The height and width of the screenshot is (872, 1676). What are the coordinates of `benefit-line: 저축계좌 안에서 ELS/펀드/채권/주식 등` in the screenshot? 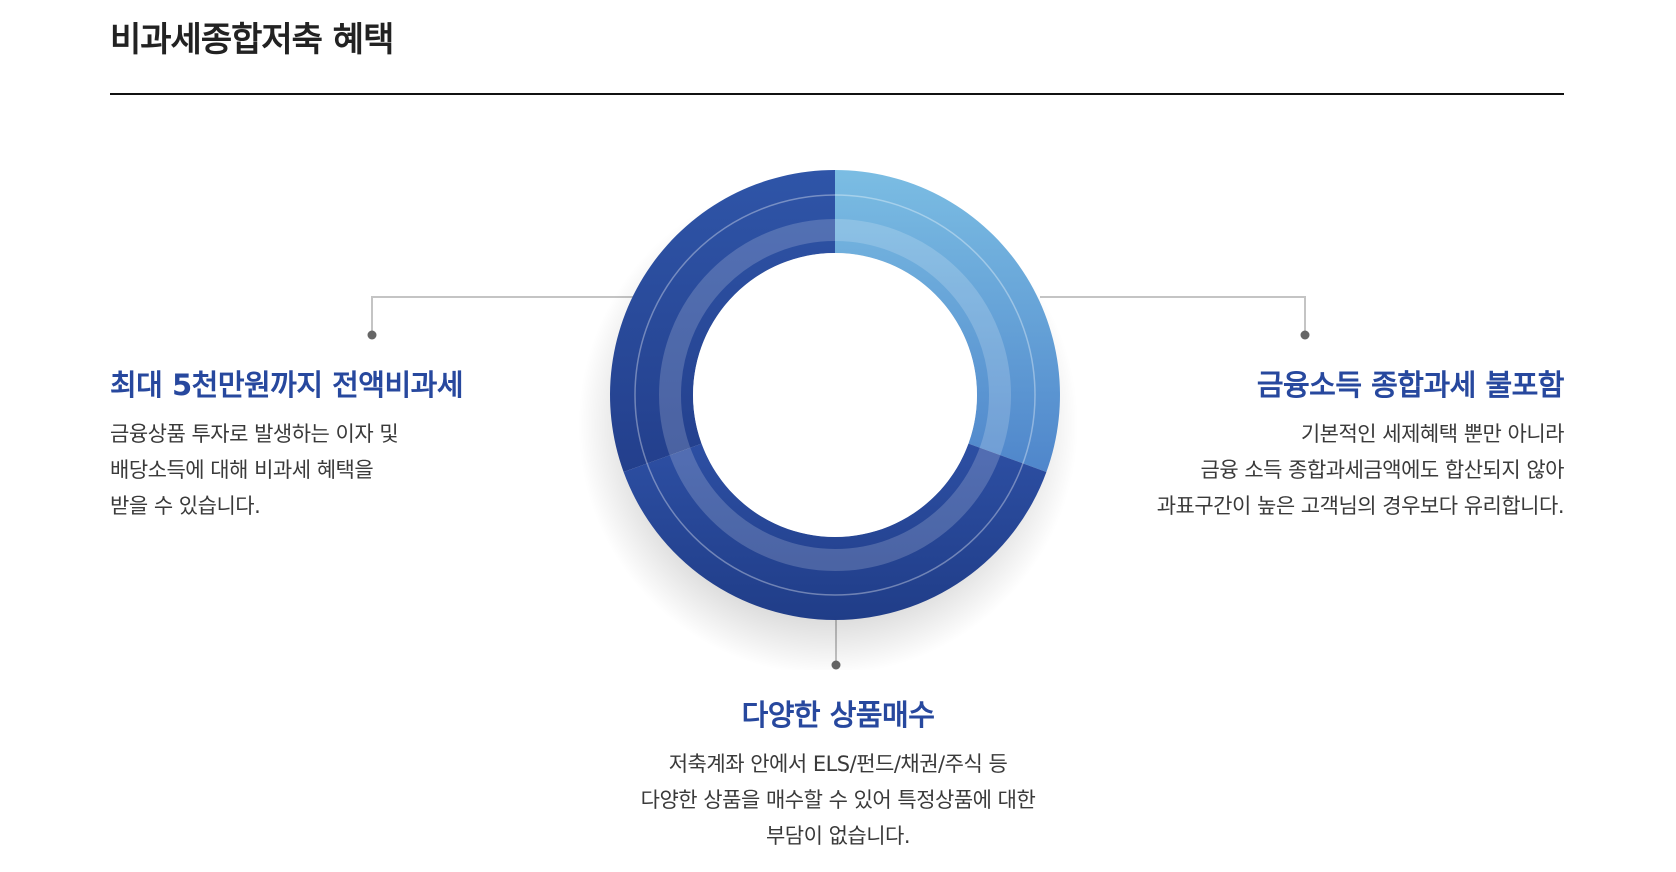 It's located at (838, 764).